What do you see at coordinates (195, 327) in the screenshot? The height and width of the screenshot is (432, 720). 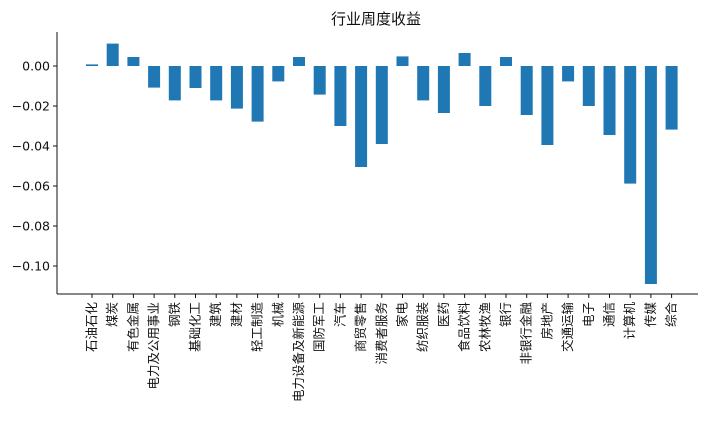 I see `x-tick-label: 基础化工` at bounding box center [195, 327].